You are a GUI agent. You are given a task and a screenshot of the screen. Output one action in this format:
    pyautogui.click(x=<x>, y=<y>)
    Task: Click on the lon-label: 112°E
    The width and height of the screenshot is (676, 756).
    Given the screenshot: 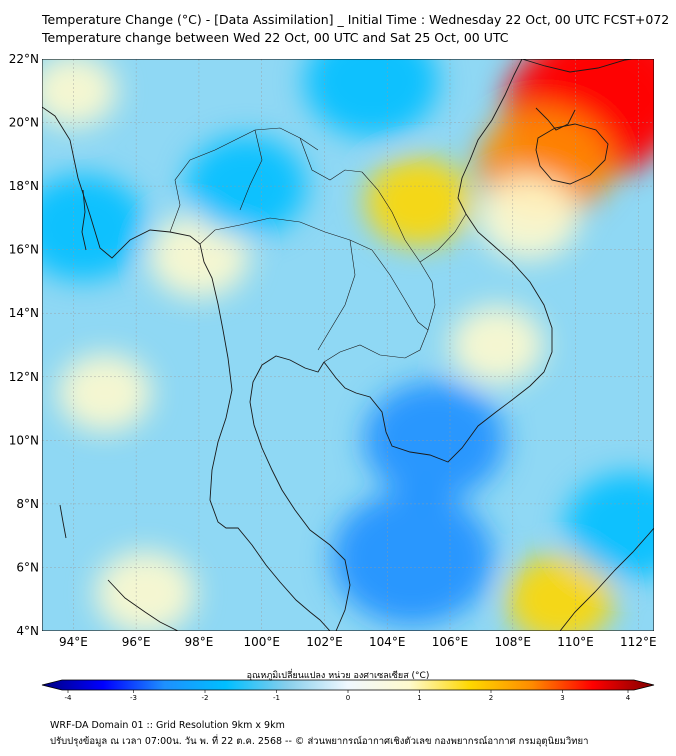 What is the action you would take?
    pyautogui.click(x=638, y=642)
    